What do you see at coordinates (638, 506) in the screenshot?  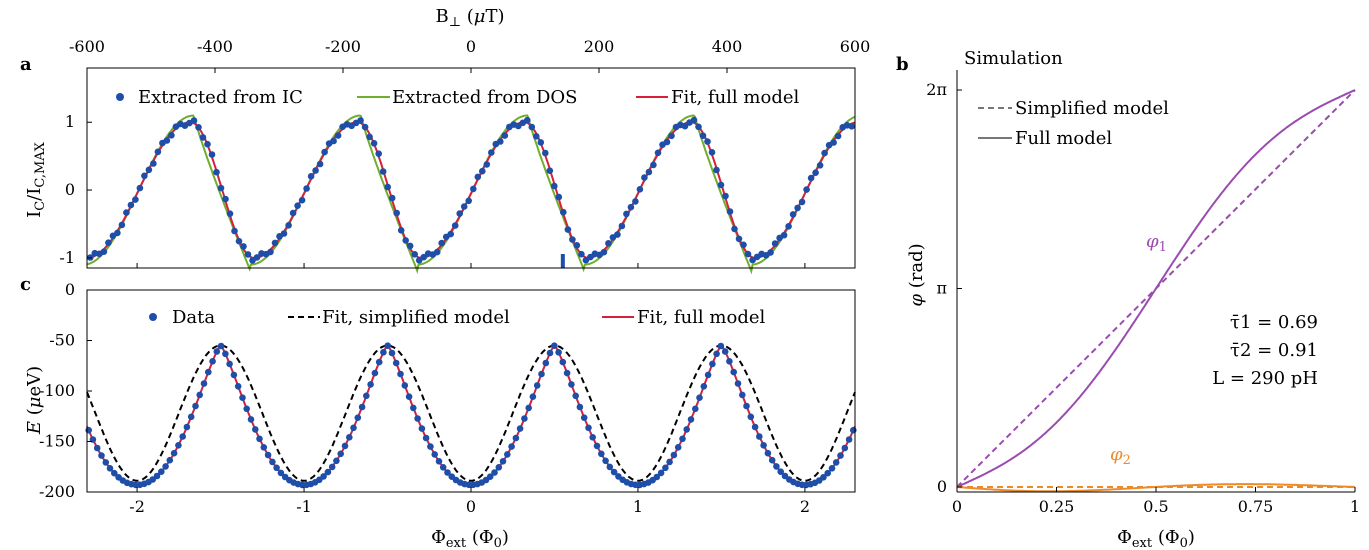 I see `panel-c-xtick-label: 1` at bounding box center [638, 506].